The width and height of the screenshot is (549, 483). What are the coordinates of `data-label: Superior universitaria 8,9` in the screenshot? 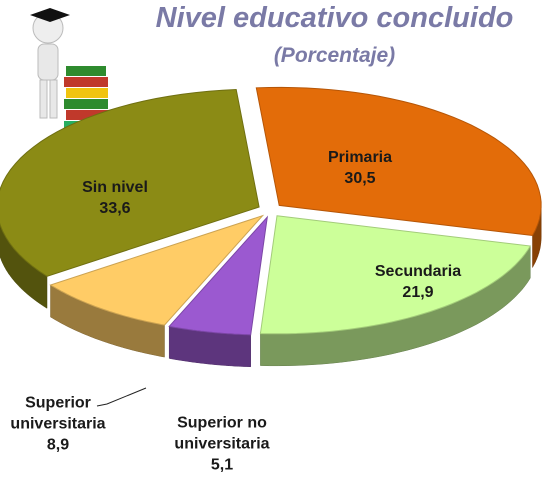 It's located at (58, 424).